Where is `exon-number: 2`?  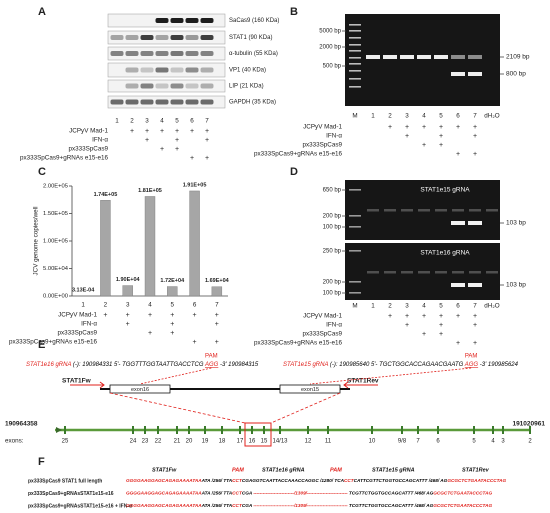 exon-number: 2 is located at coordinates (530, 442).